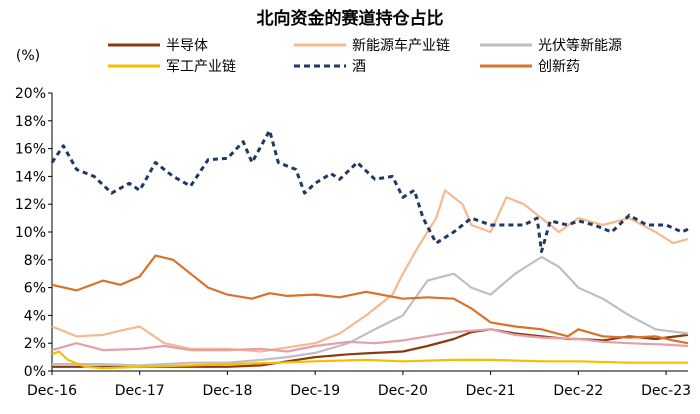 This screenshot has height=414, width=700. What do you see at coordinates (30, 122) in the screenshot?
I see `y-tick-label: 18%` at bounding box center [30, 122].